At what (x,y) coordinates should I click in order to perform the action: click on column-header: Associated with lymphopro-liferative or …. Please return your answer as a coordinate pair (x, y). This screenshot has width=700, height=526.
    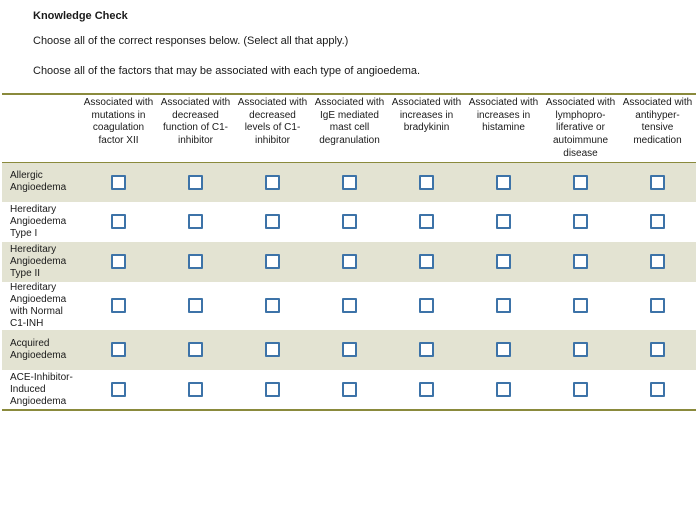
    Looking at the image, I should click on (580, 128).